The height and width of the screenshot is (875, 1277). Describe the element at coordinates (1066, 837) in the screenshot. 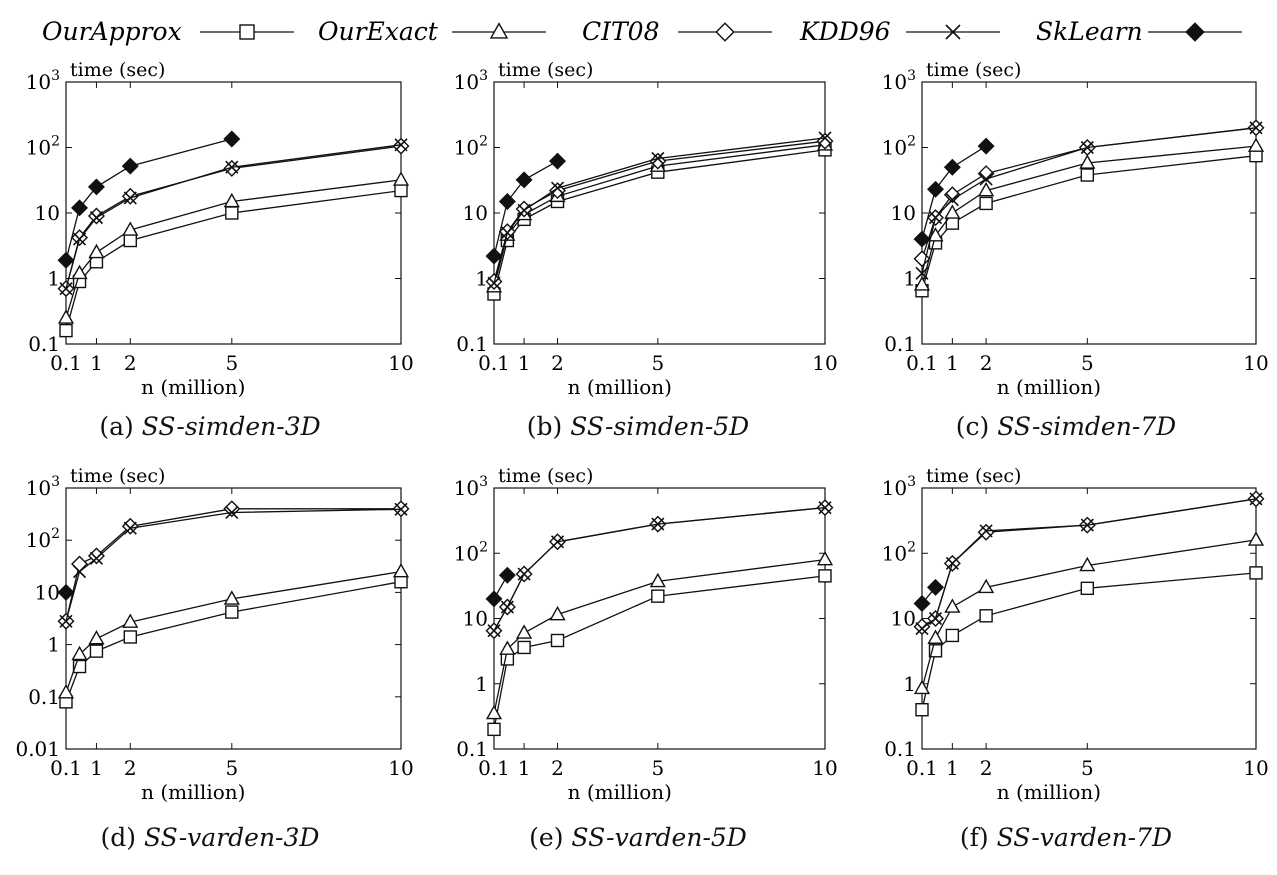

I see `chart-caption: (f) SS-varden-7D` at that location.